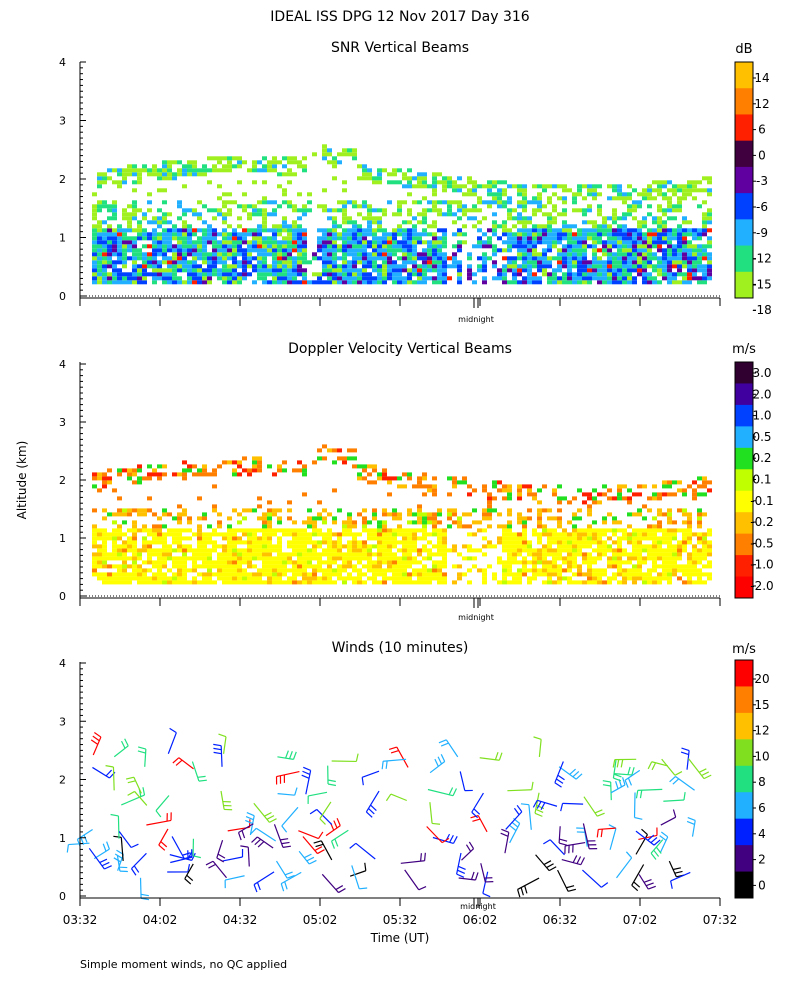  I want to click on x-tick-label: 07:02, so click(640, 920).